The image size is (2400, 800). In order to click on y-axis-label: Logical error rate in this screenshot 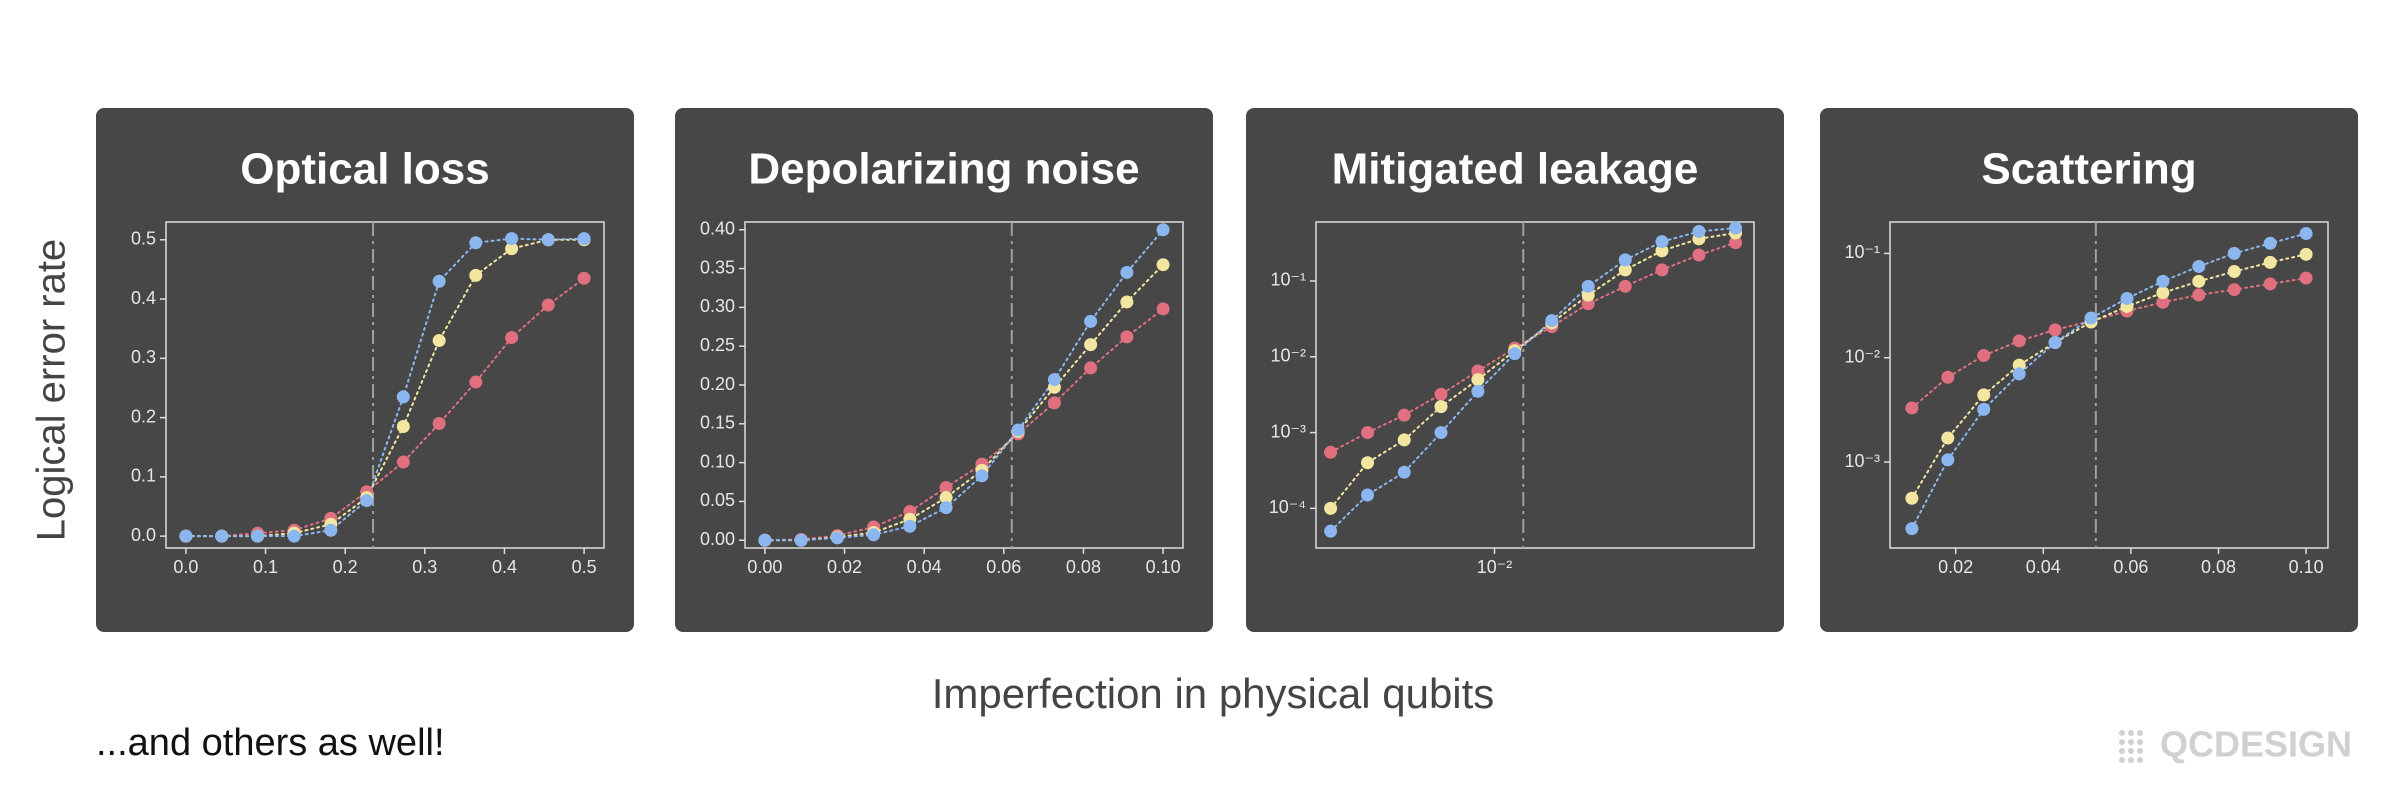, I will do `click(52, 390)`.